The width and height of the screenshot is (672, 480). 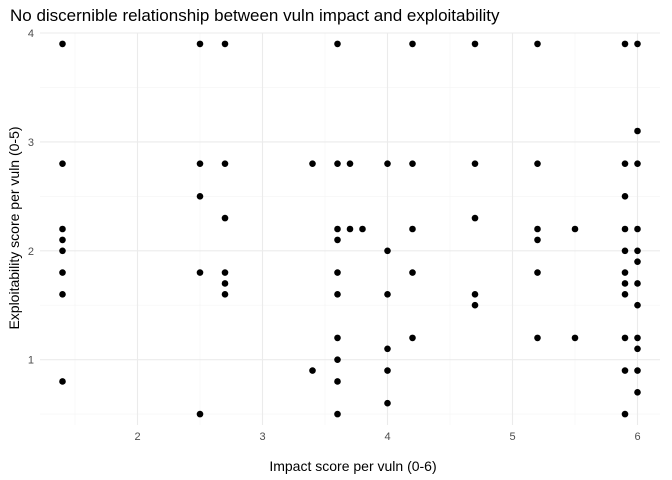 What do you see at coordinates (352, 466) in the screenshot?
I see `x-axis-title: Impact score per vuln (0-6)` at bounding box center [352, 466].